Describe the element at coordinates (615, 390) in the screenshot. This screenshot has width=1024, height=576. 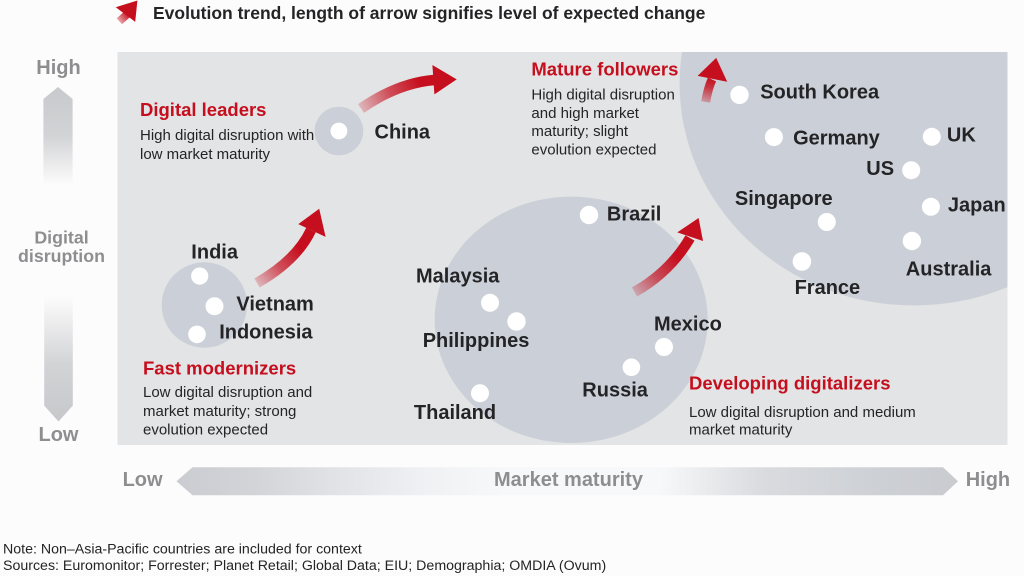
I see `svg-text: Russia` at that location.